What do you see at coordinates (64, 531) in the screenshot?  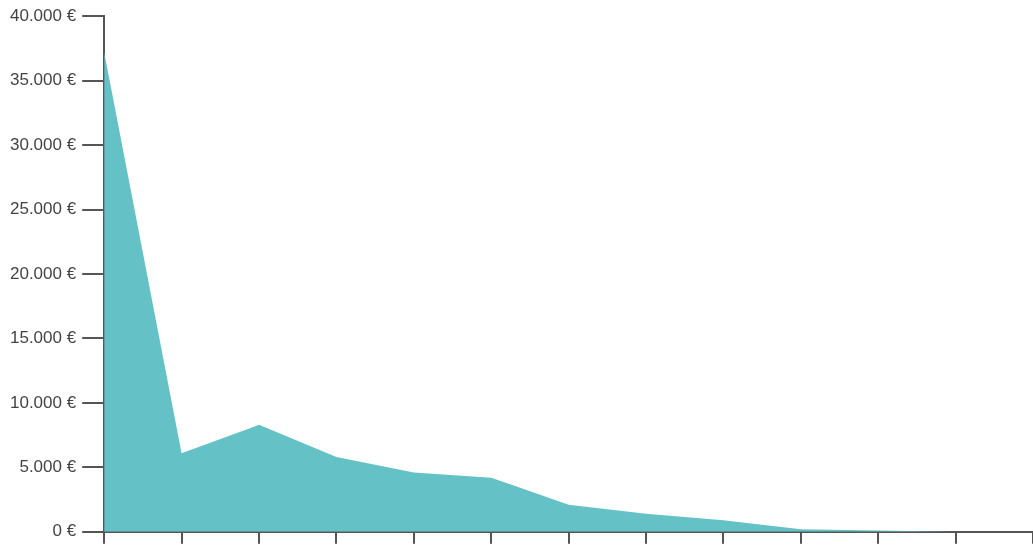 I see `y-tick-label: 0 €` at bounding box center [64, 531].